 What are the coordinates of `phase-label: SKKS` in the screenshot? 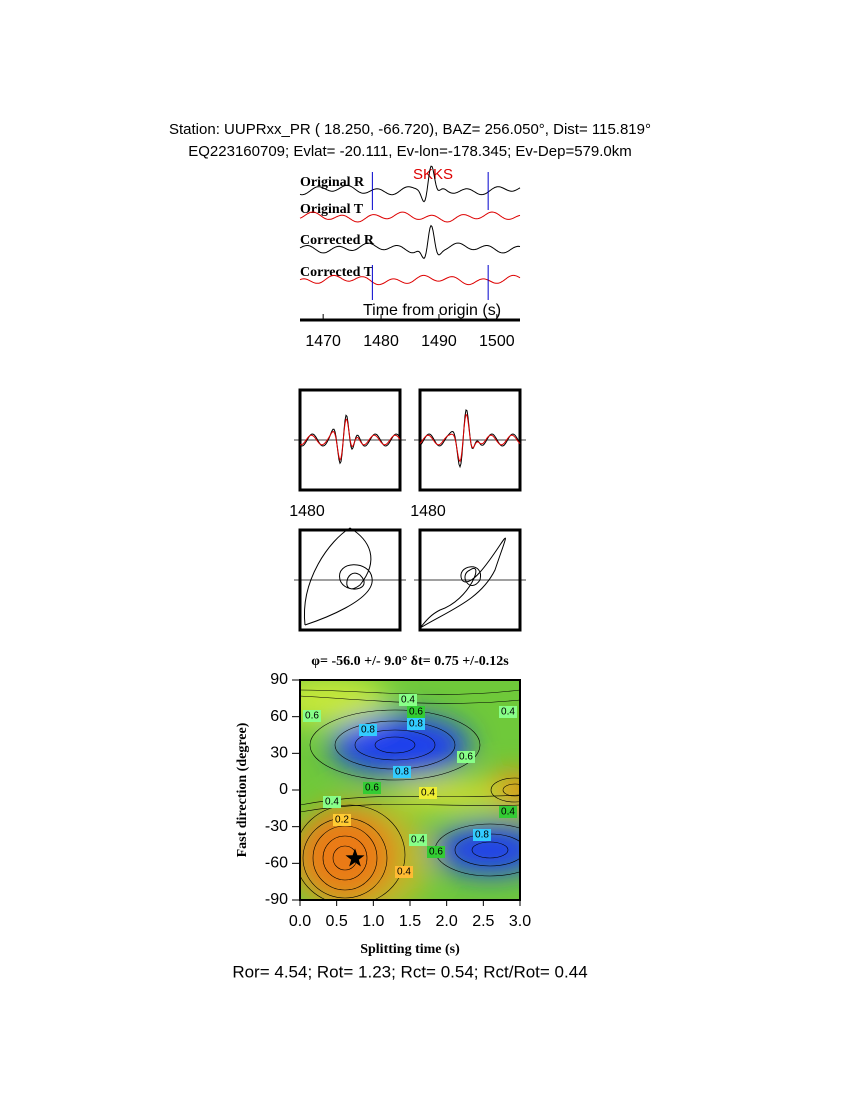 It's located at (433, 174).